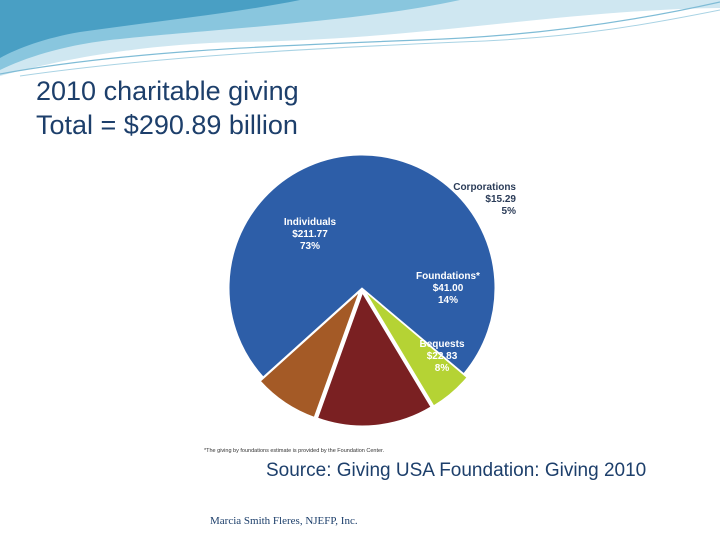 This screenshot has height=540, width=720. I want to click on slice-label-percent-individuals: 73%, so click(310, 246).